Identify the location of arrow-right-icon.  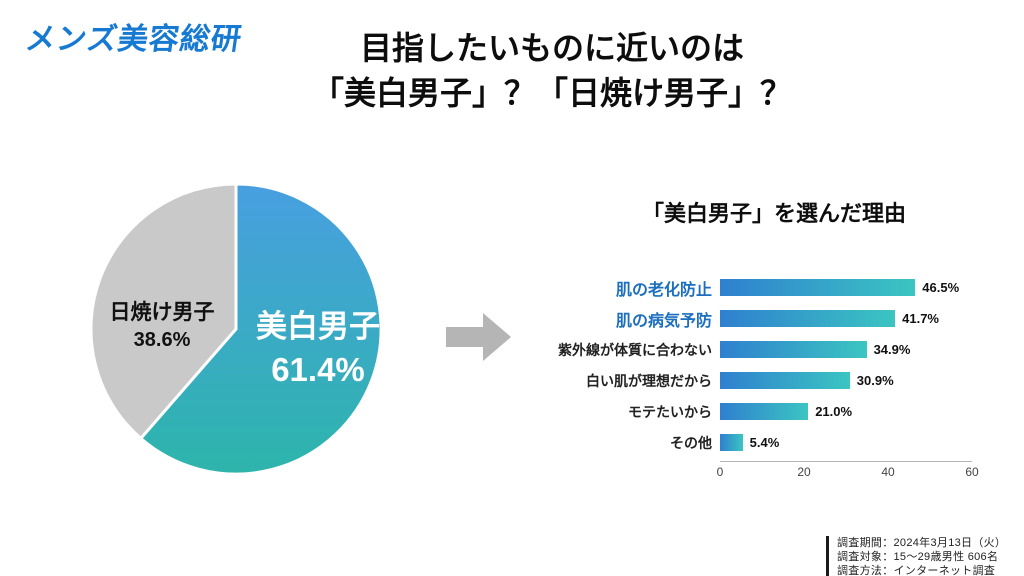
(478, 337).